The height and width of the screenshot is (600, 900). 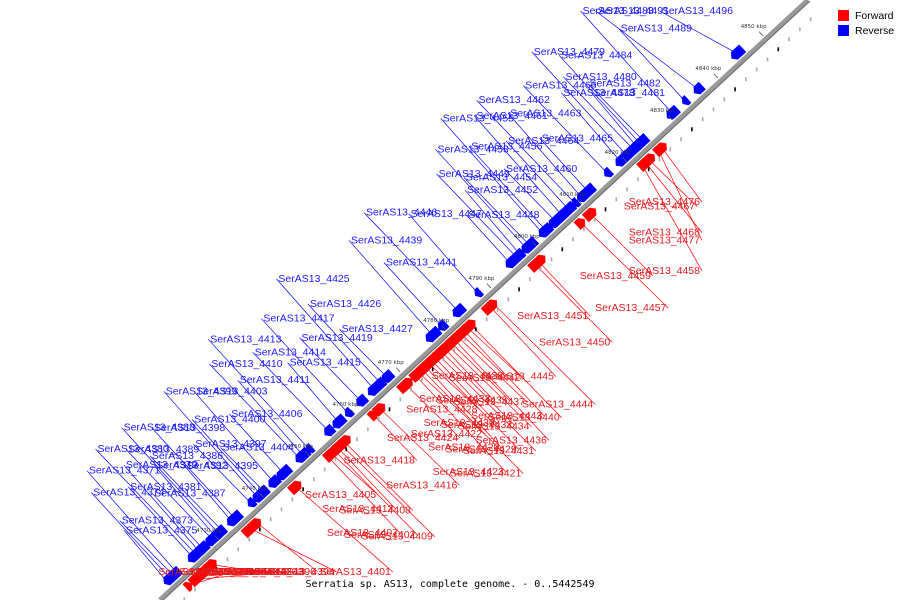 What do you see at coordinates (446, 434) in the screenshot?
I see `forward-gene-label: SerAS13_4422` at bounding box center [446, 434].